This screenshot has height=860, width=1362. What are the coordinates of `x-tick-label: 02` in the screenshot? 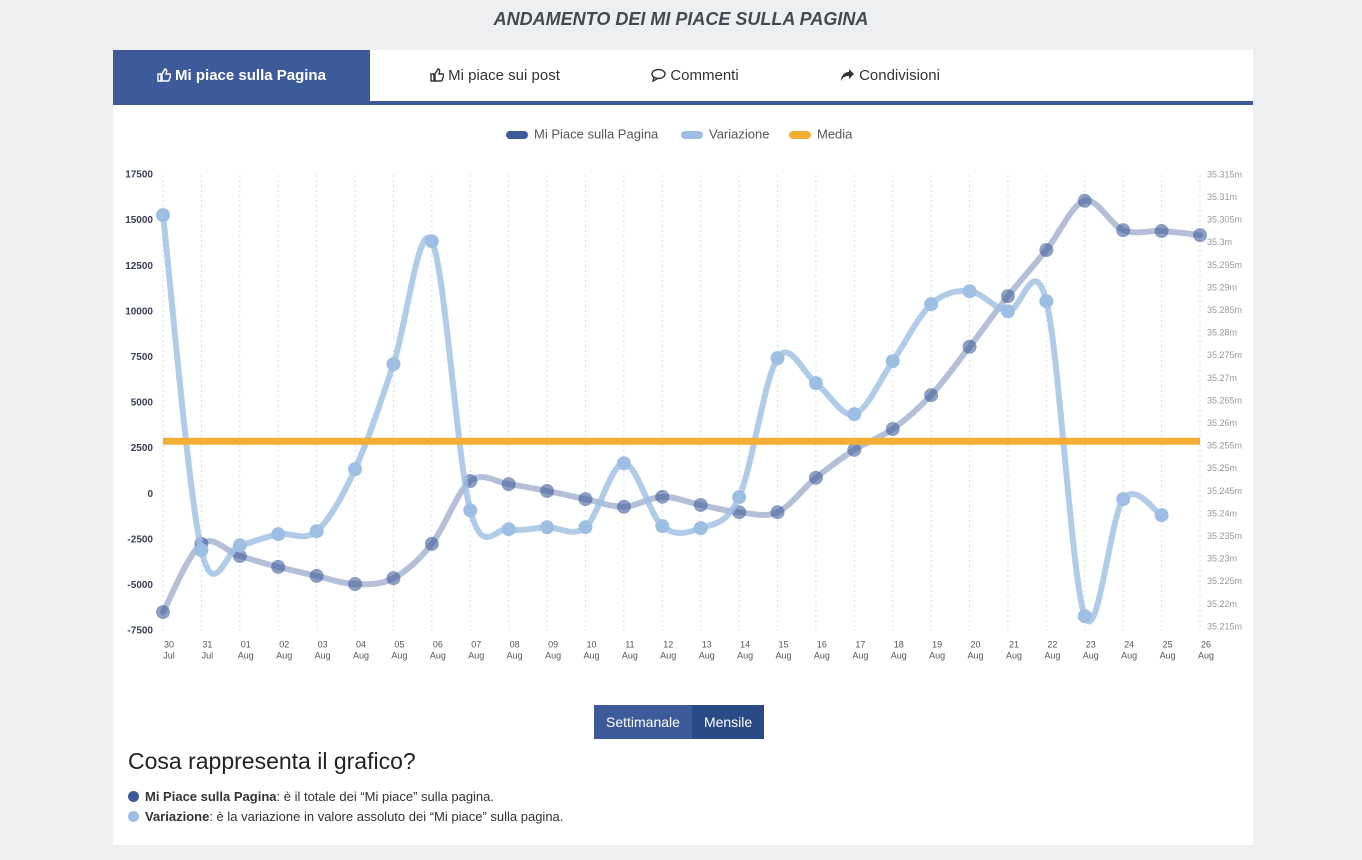 It's located at (284, 644).